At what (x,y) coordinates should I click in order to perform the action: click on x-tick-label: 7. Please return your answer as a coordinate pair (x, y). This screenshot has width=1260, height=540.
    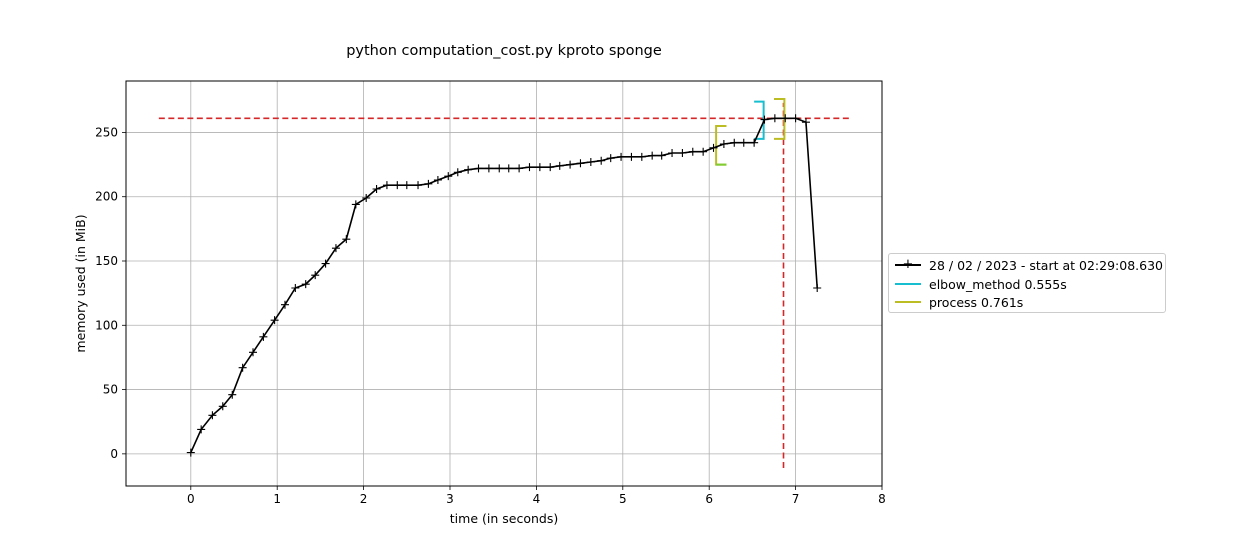
    Looking at the image, I should click on (796, 499).